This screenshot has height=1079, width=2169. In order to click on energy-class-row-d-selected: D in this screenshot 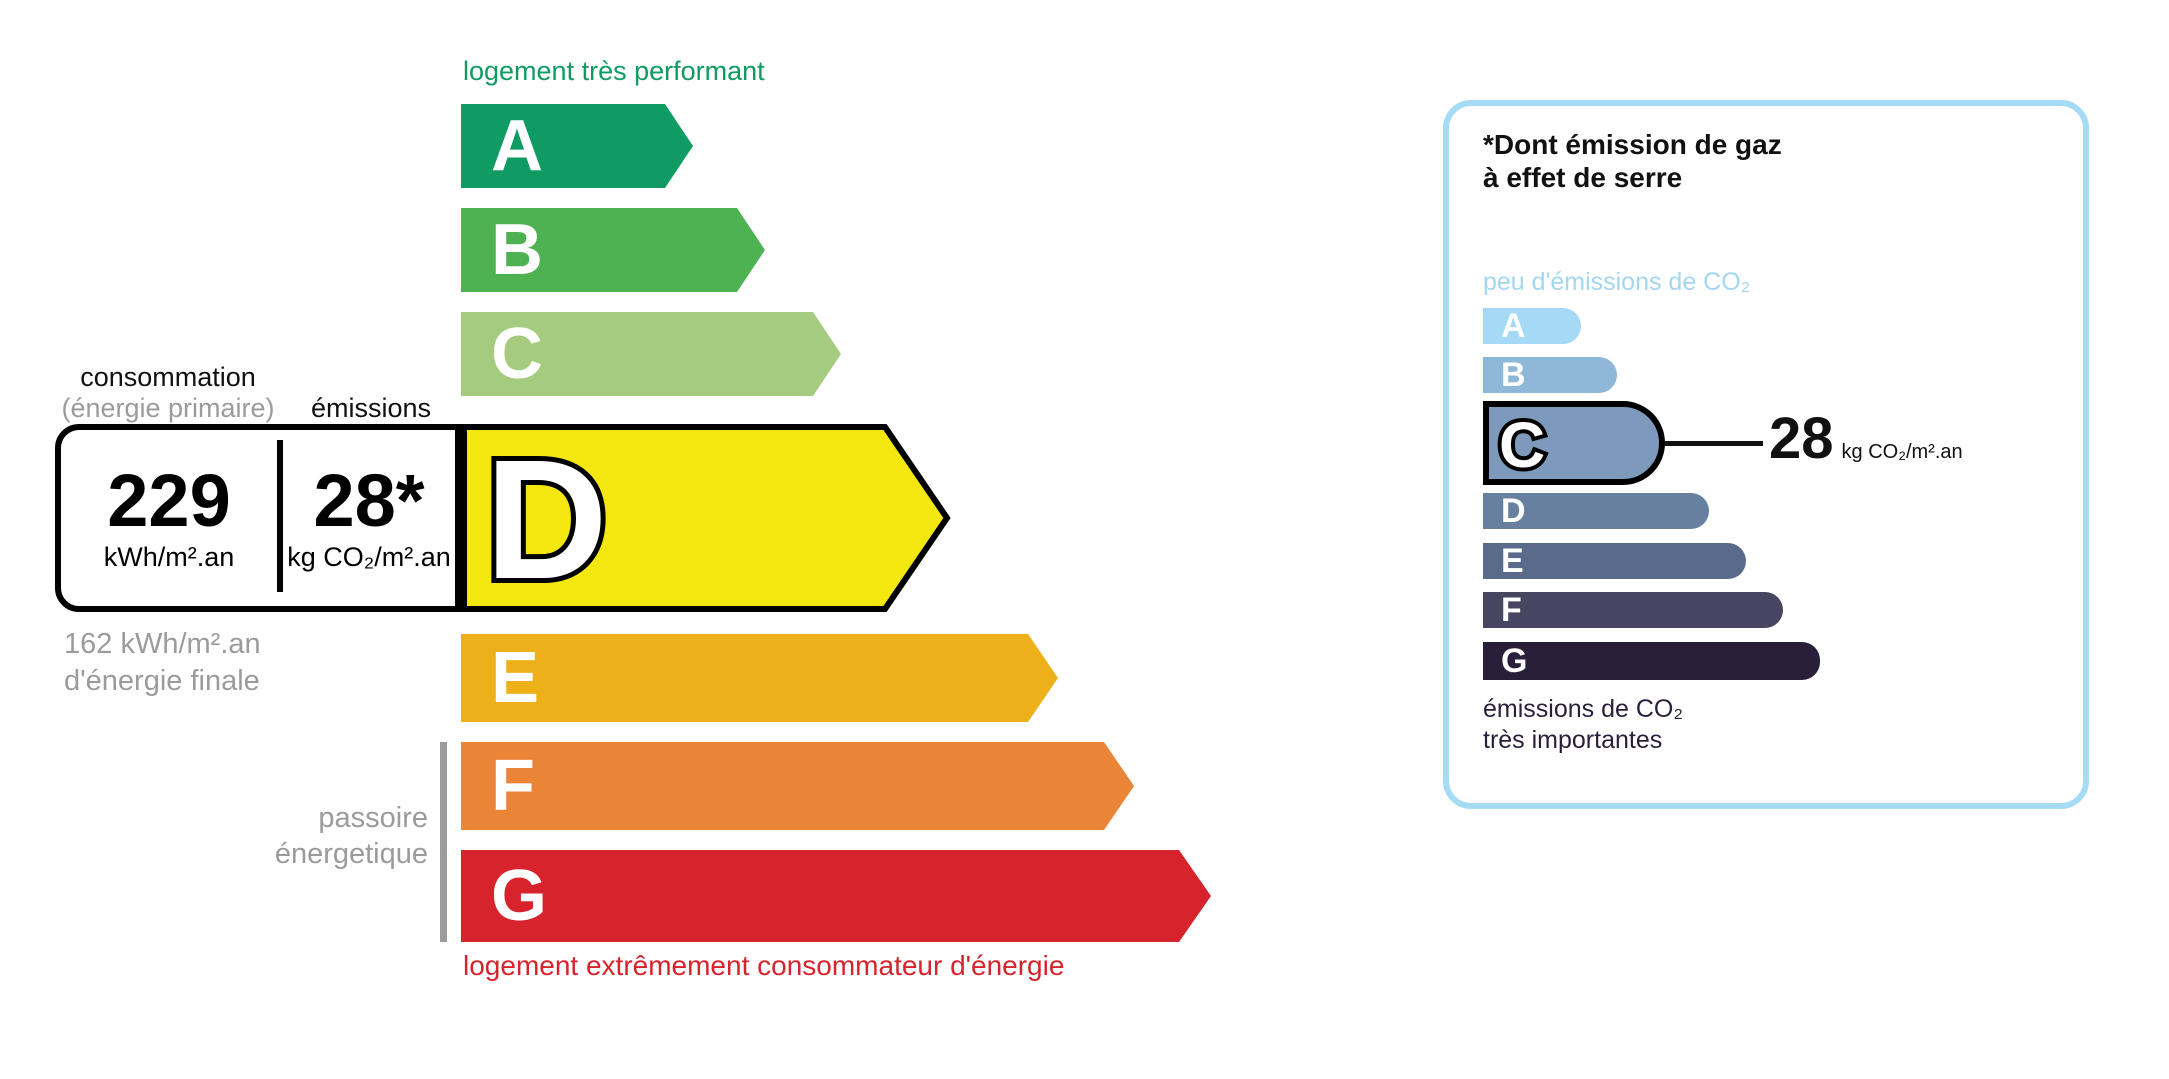, I will do `click(706, 518)`.